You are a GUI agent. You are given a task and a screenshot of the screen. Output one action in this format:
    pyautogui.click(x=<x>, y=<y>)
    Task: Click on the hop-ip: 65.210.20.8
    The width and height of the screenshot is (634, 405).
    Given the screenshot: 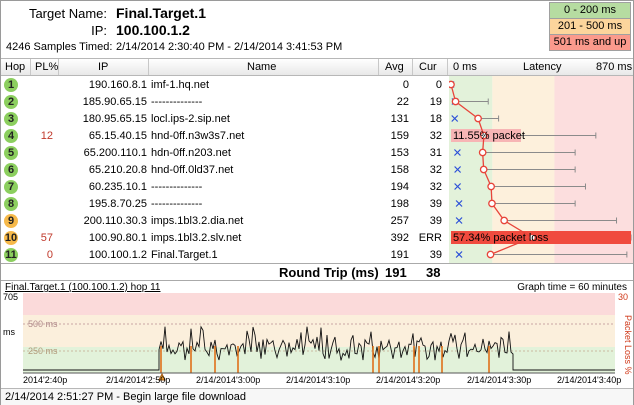 What is the action you would take?
    pyautogui.click(x=117, y=170)
    